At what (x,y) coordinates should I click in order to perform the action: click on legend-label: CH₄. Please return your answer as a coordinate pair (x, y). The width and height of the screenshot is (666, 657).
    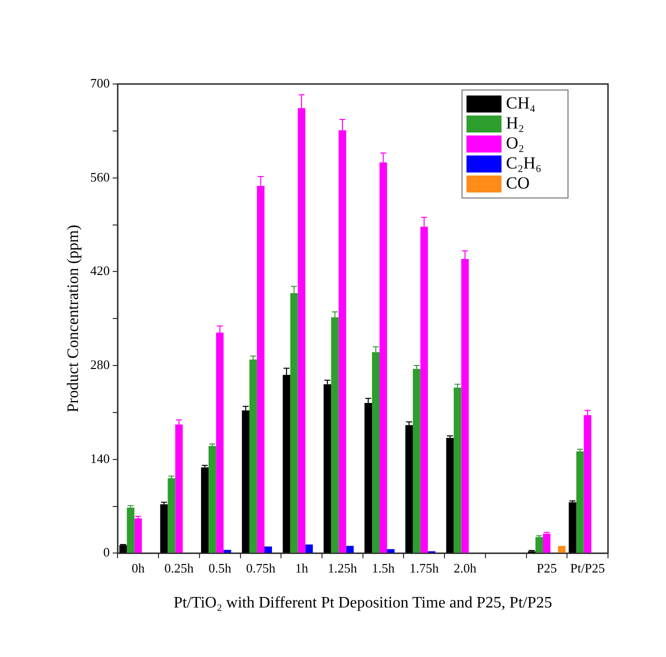
    Looking at the image, I should click on (521, 102).